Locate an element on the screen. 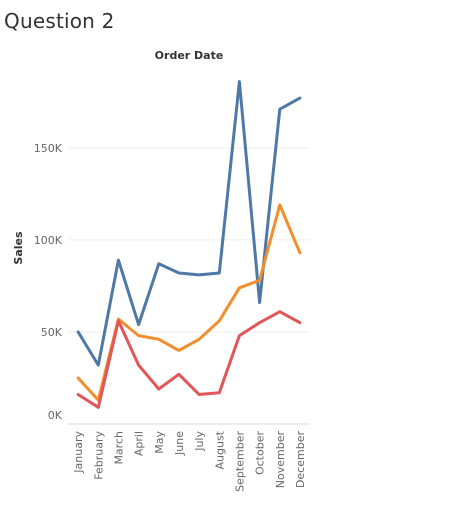  x-tick-label: December is located at coordinates (300, 460).